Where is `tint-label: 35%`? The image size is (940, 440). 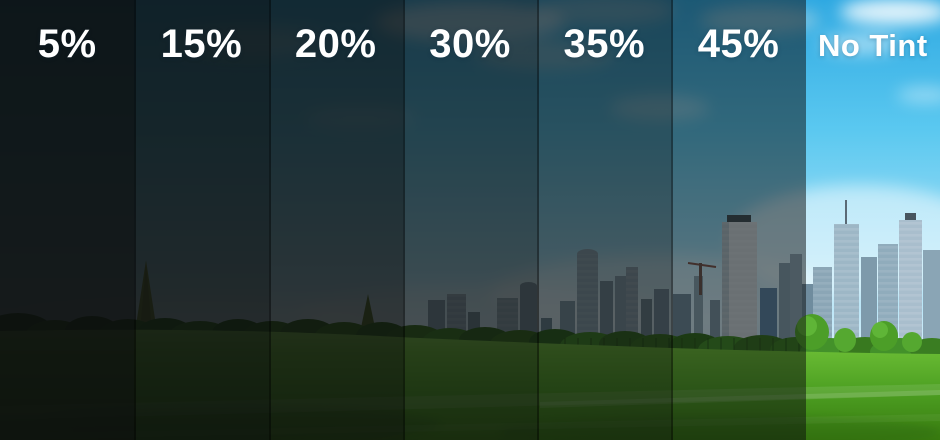
tint-label: 35% is located at coordinates (604, 44).